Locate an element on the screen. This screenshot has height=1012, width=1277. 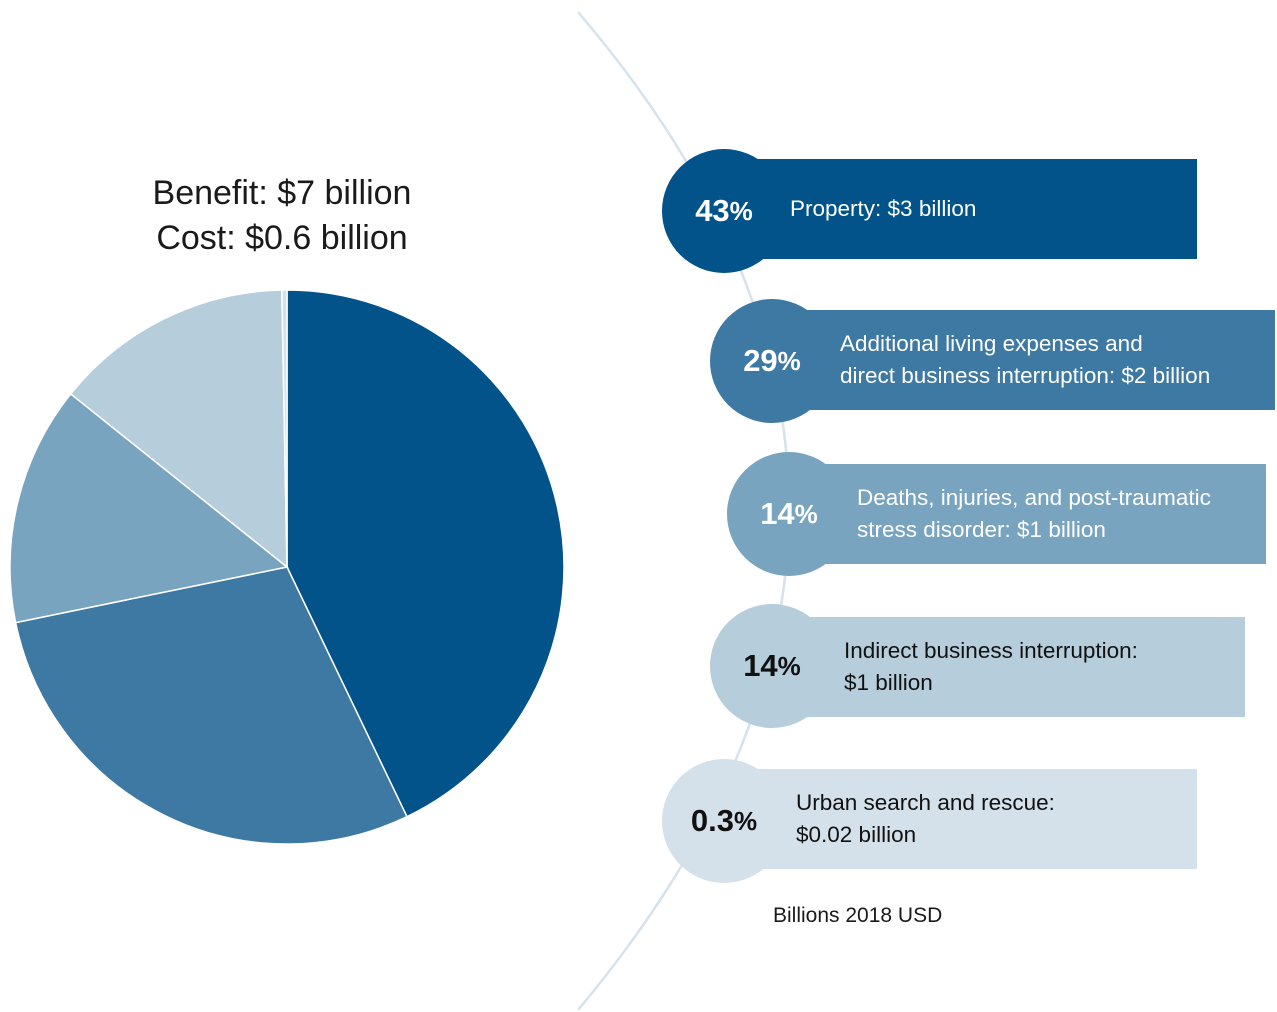
percent-value-living: 29 is located at coordinates (760, 361).